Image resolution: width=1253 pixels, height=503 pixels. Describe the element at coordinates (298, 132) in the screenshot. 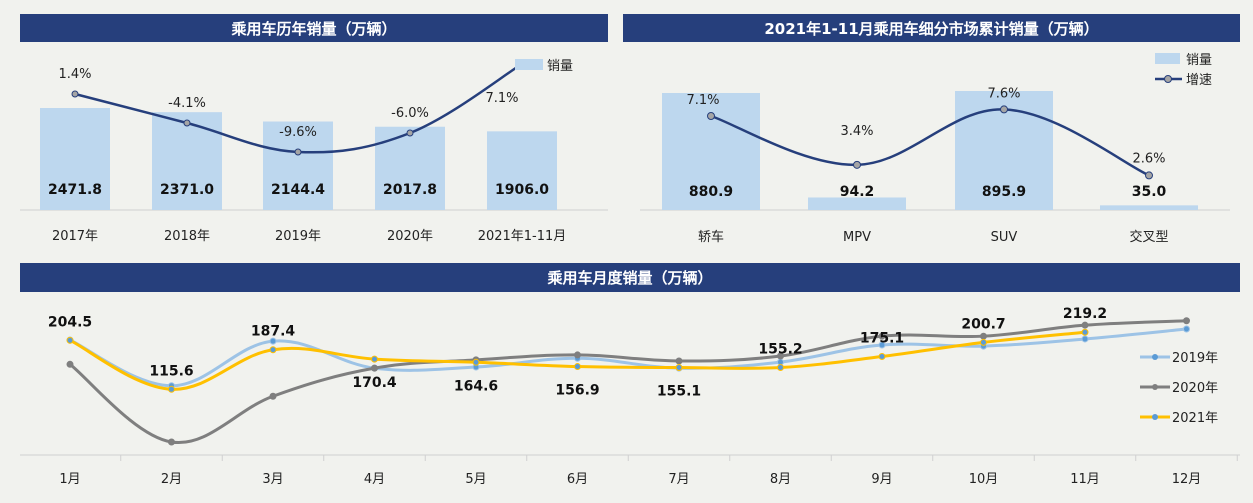

I see `growth-label: -9.6%` at that location.